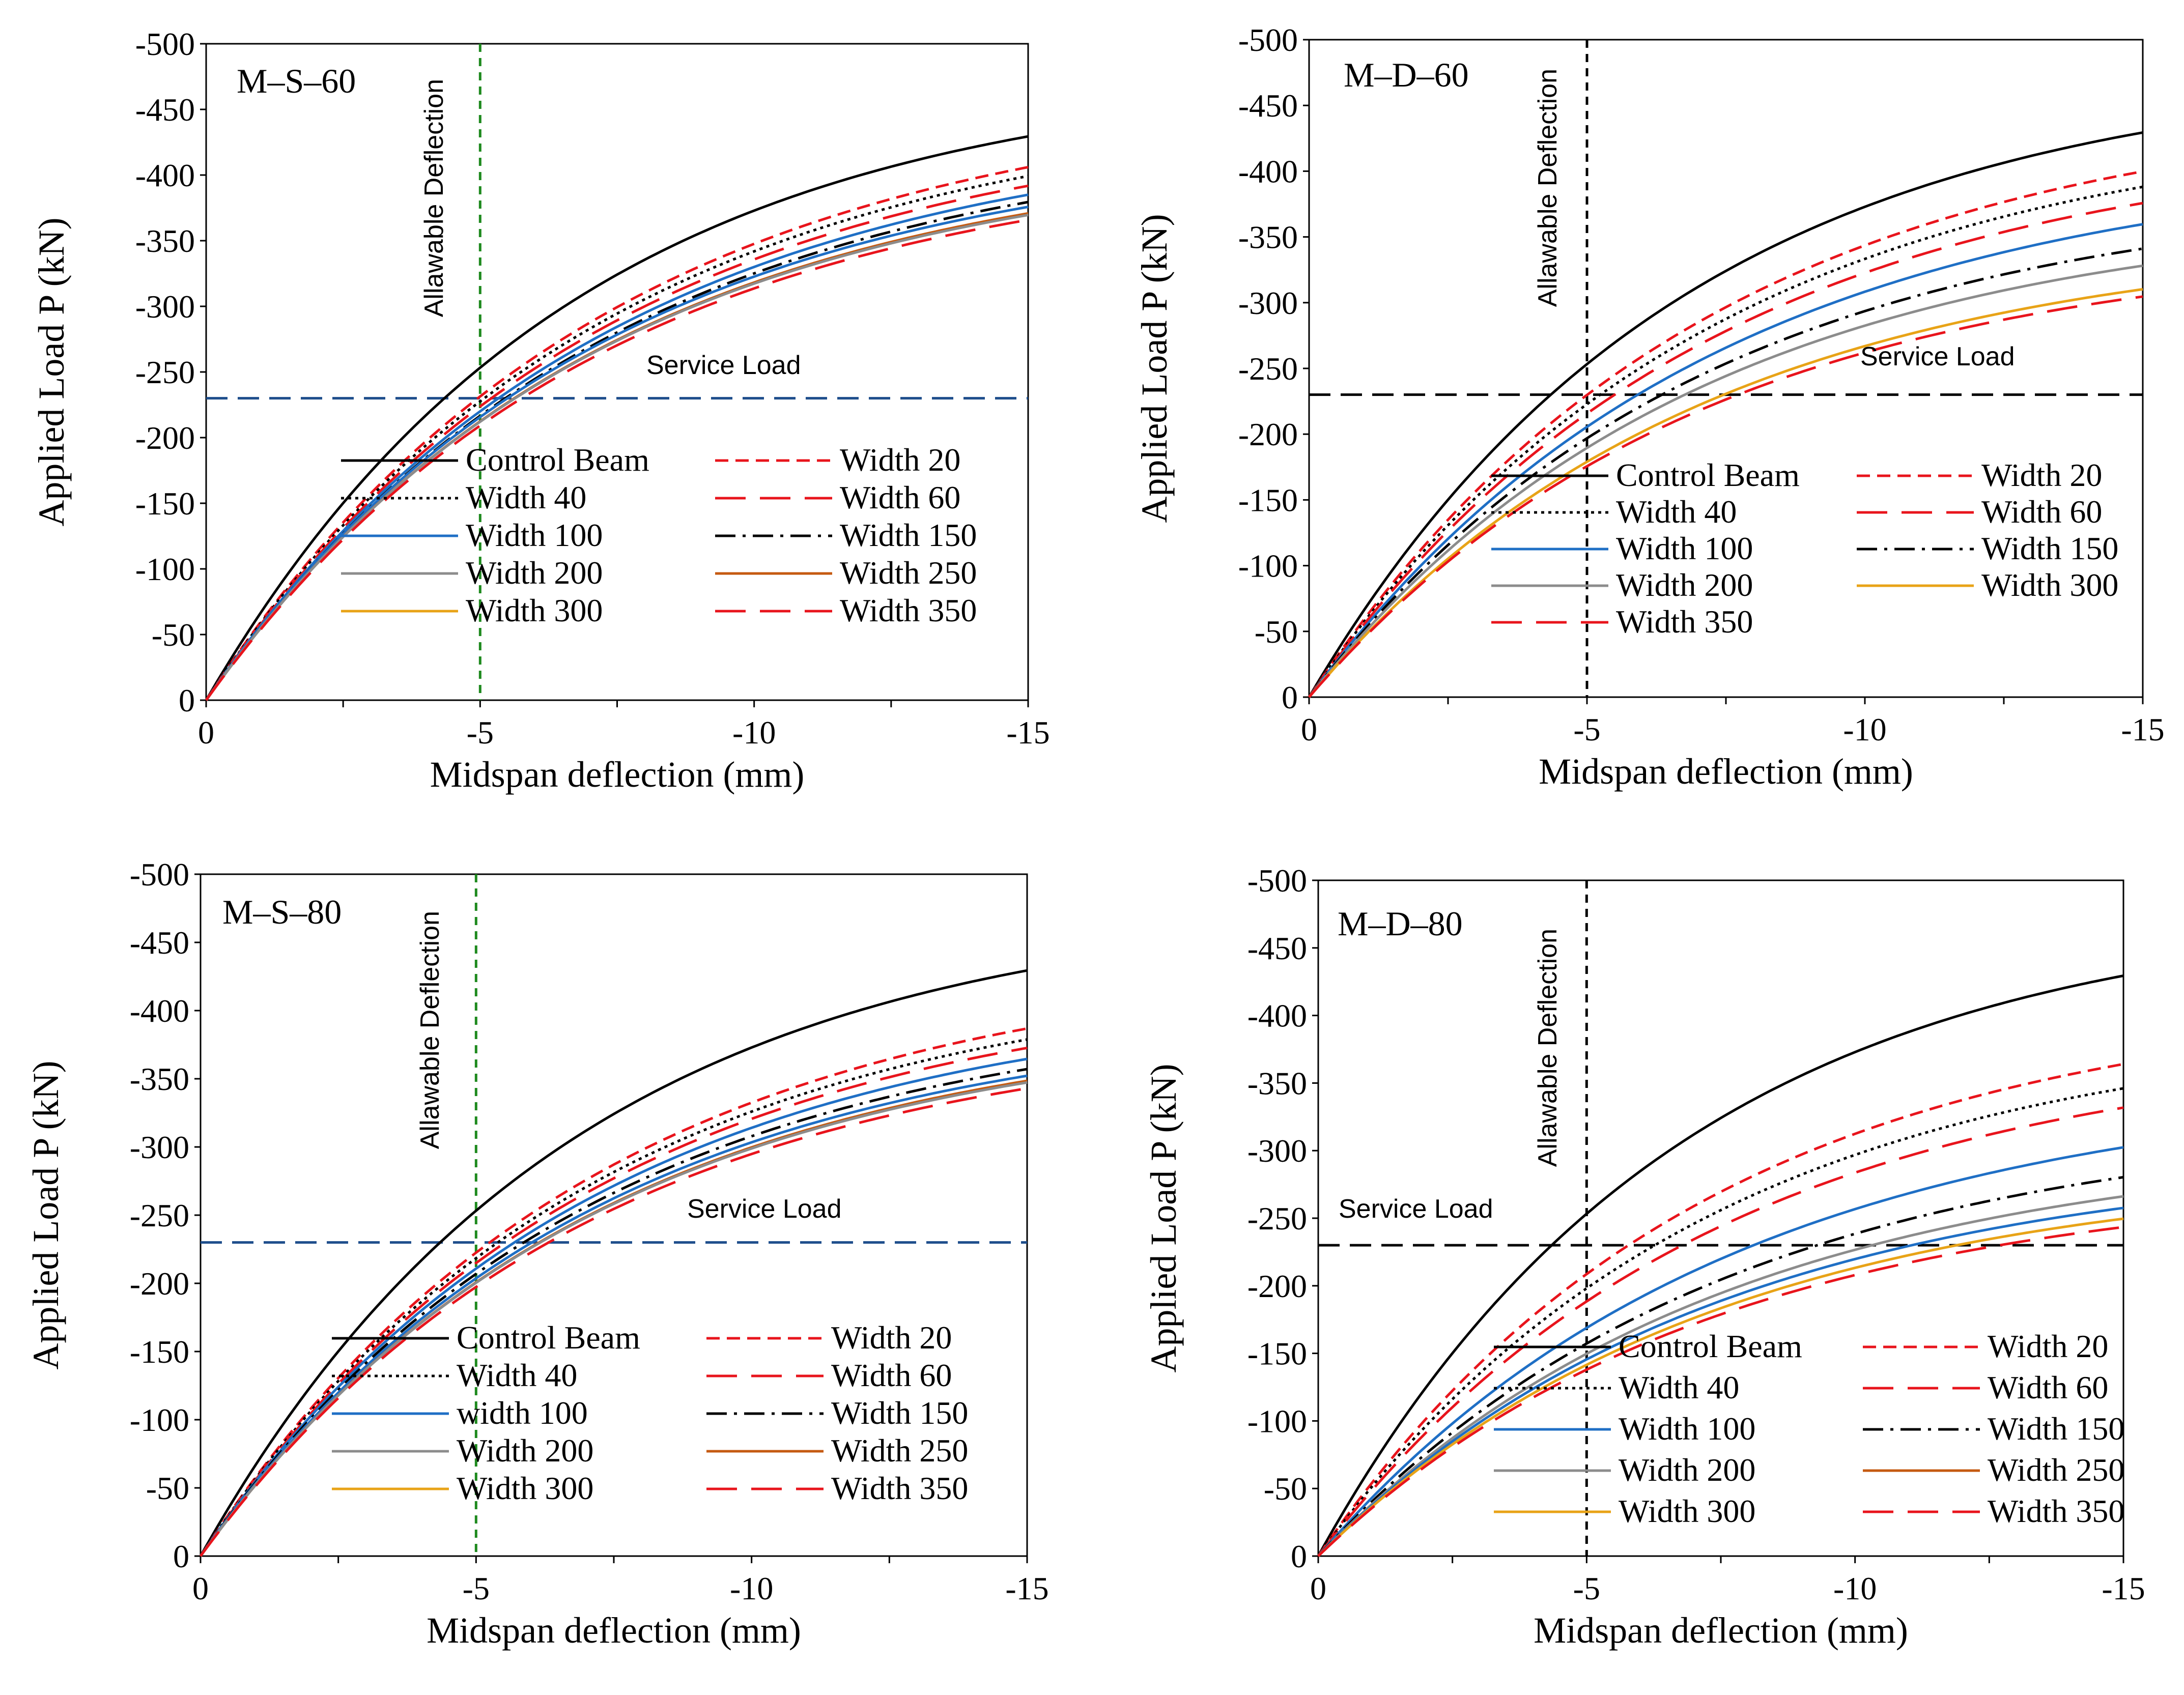 This screenshot has width=2184, height=1695. I want to click on x-tick-label: -5, so click(476, 1588).